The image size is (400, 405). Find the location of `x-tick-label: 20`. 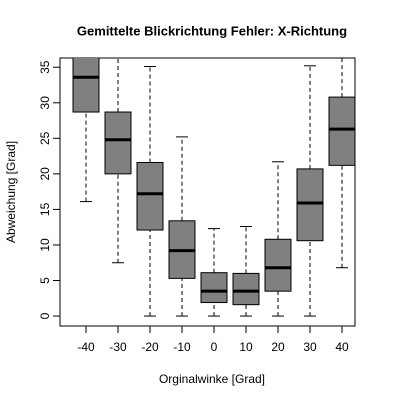

x-tick-label: 20 is located at coordinates (278, 347).